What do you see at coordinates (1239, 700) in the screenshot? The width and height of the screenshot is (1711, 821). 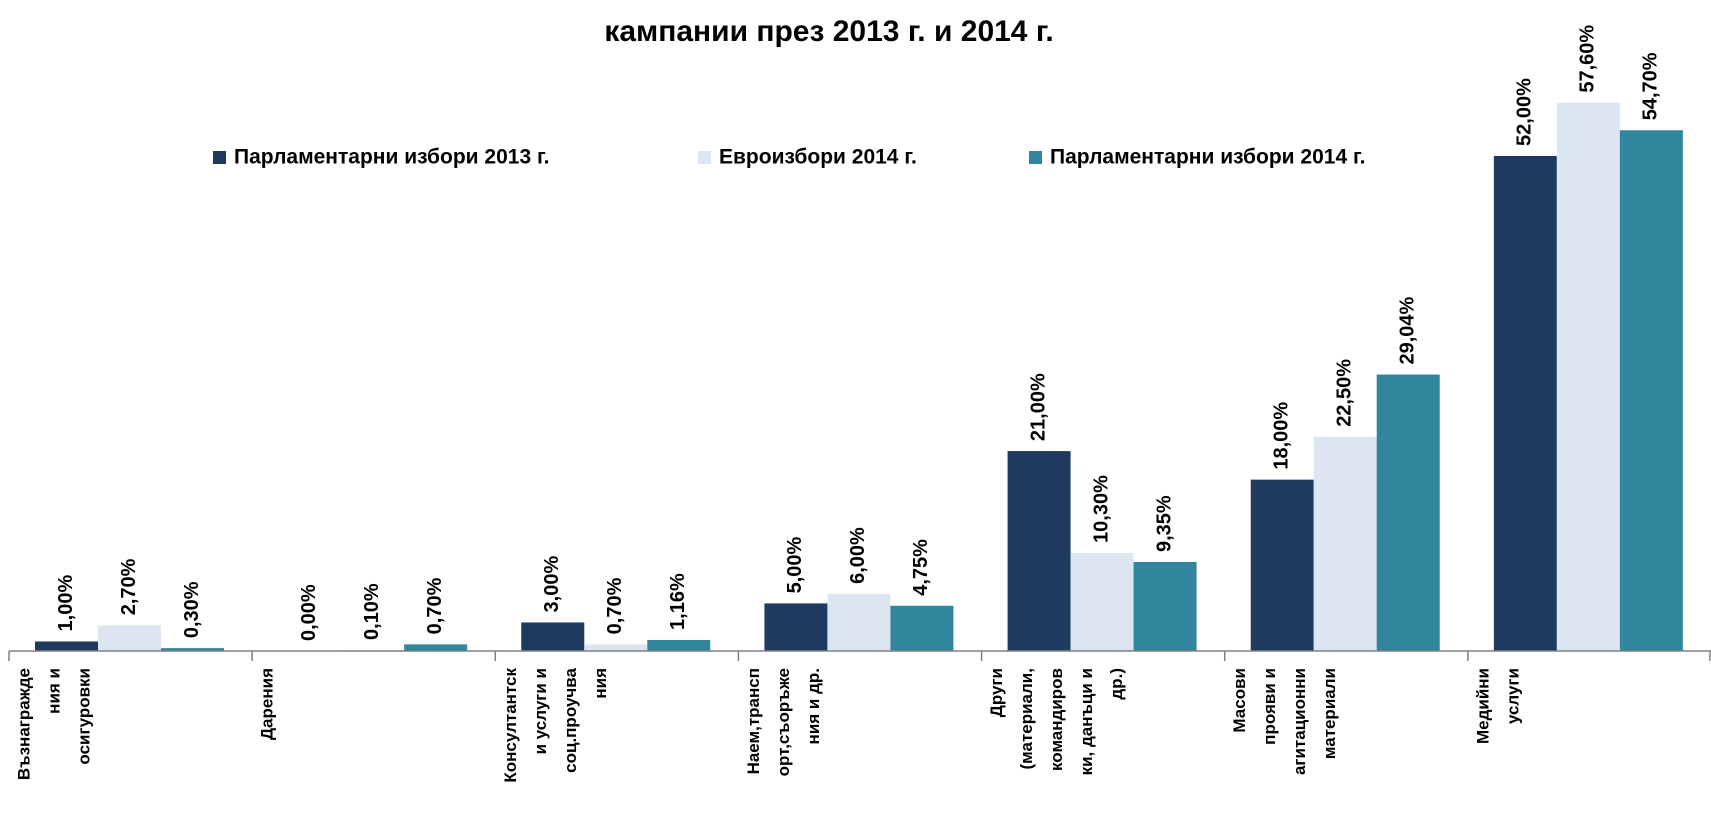 I see `x-tick-label: Масови` at bounding box center [1239, 700].